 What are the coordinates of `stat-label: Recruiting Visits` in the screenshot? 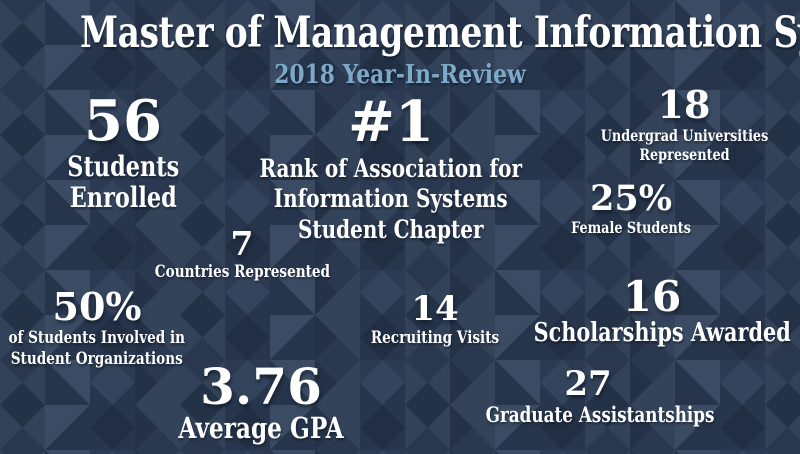 It's located at (435, 338).